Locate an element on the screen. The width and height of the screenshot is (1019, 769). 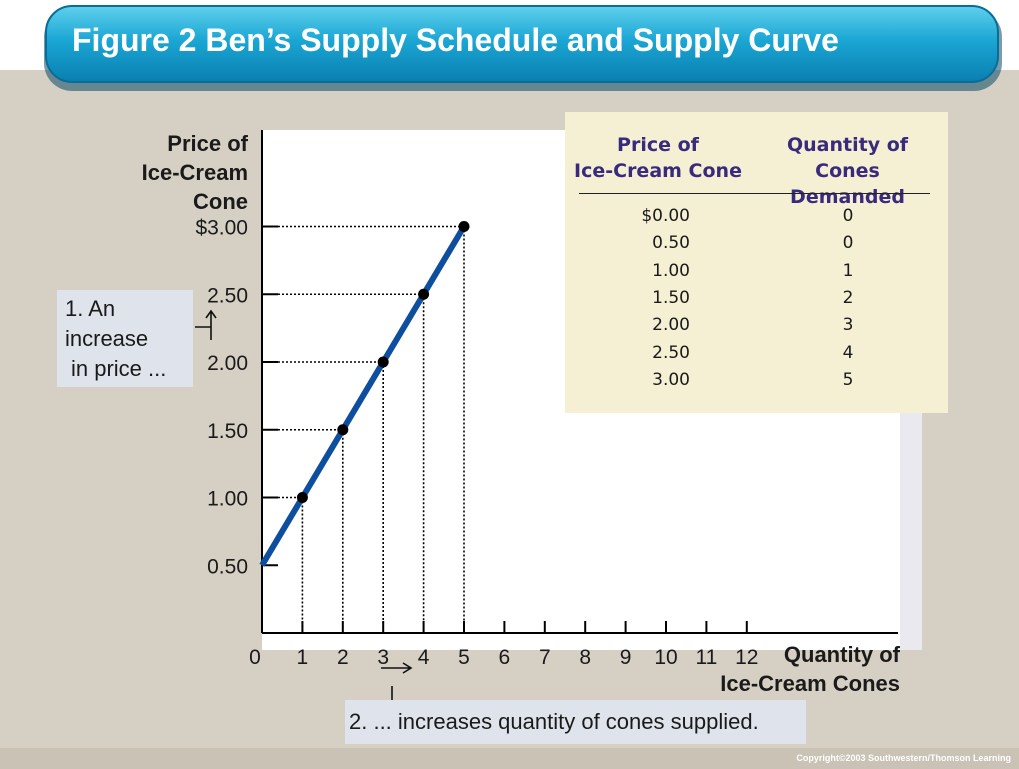
x-tick-label: 3 is located at coordinates (383, 657).